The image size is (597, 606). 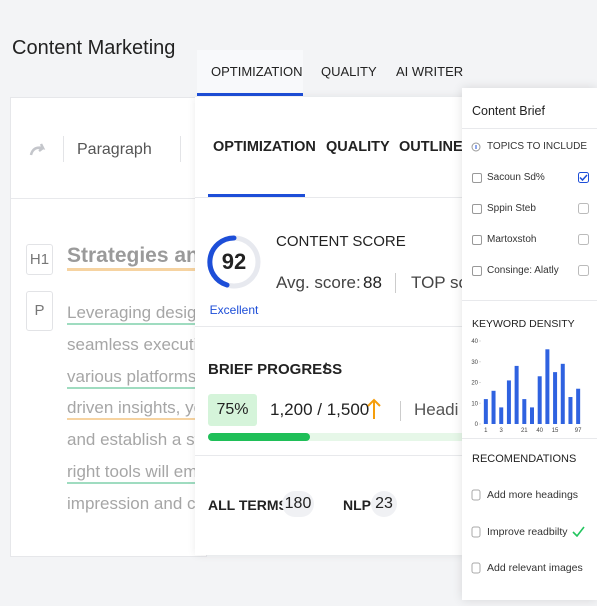 I want to click on progress-track, so click(x=337, y=437).